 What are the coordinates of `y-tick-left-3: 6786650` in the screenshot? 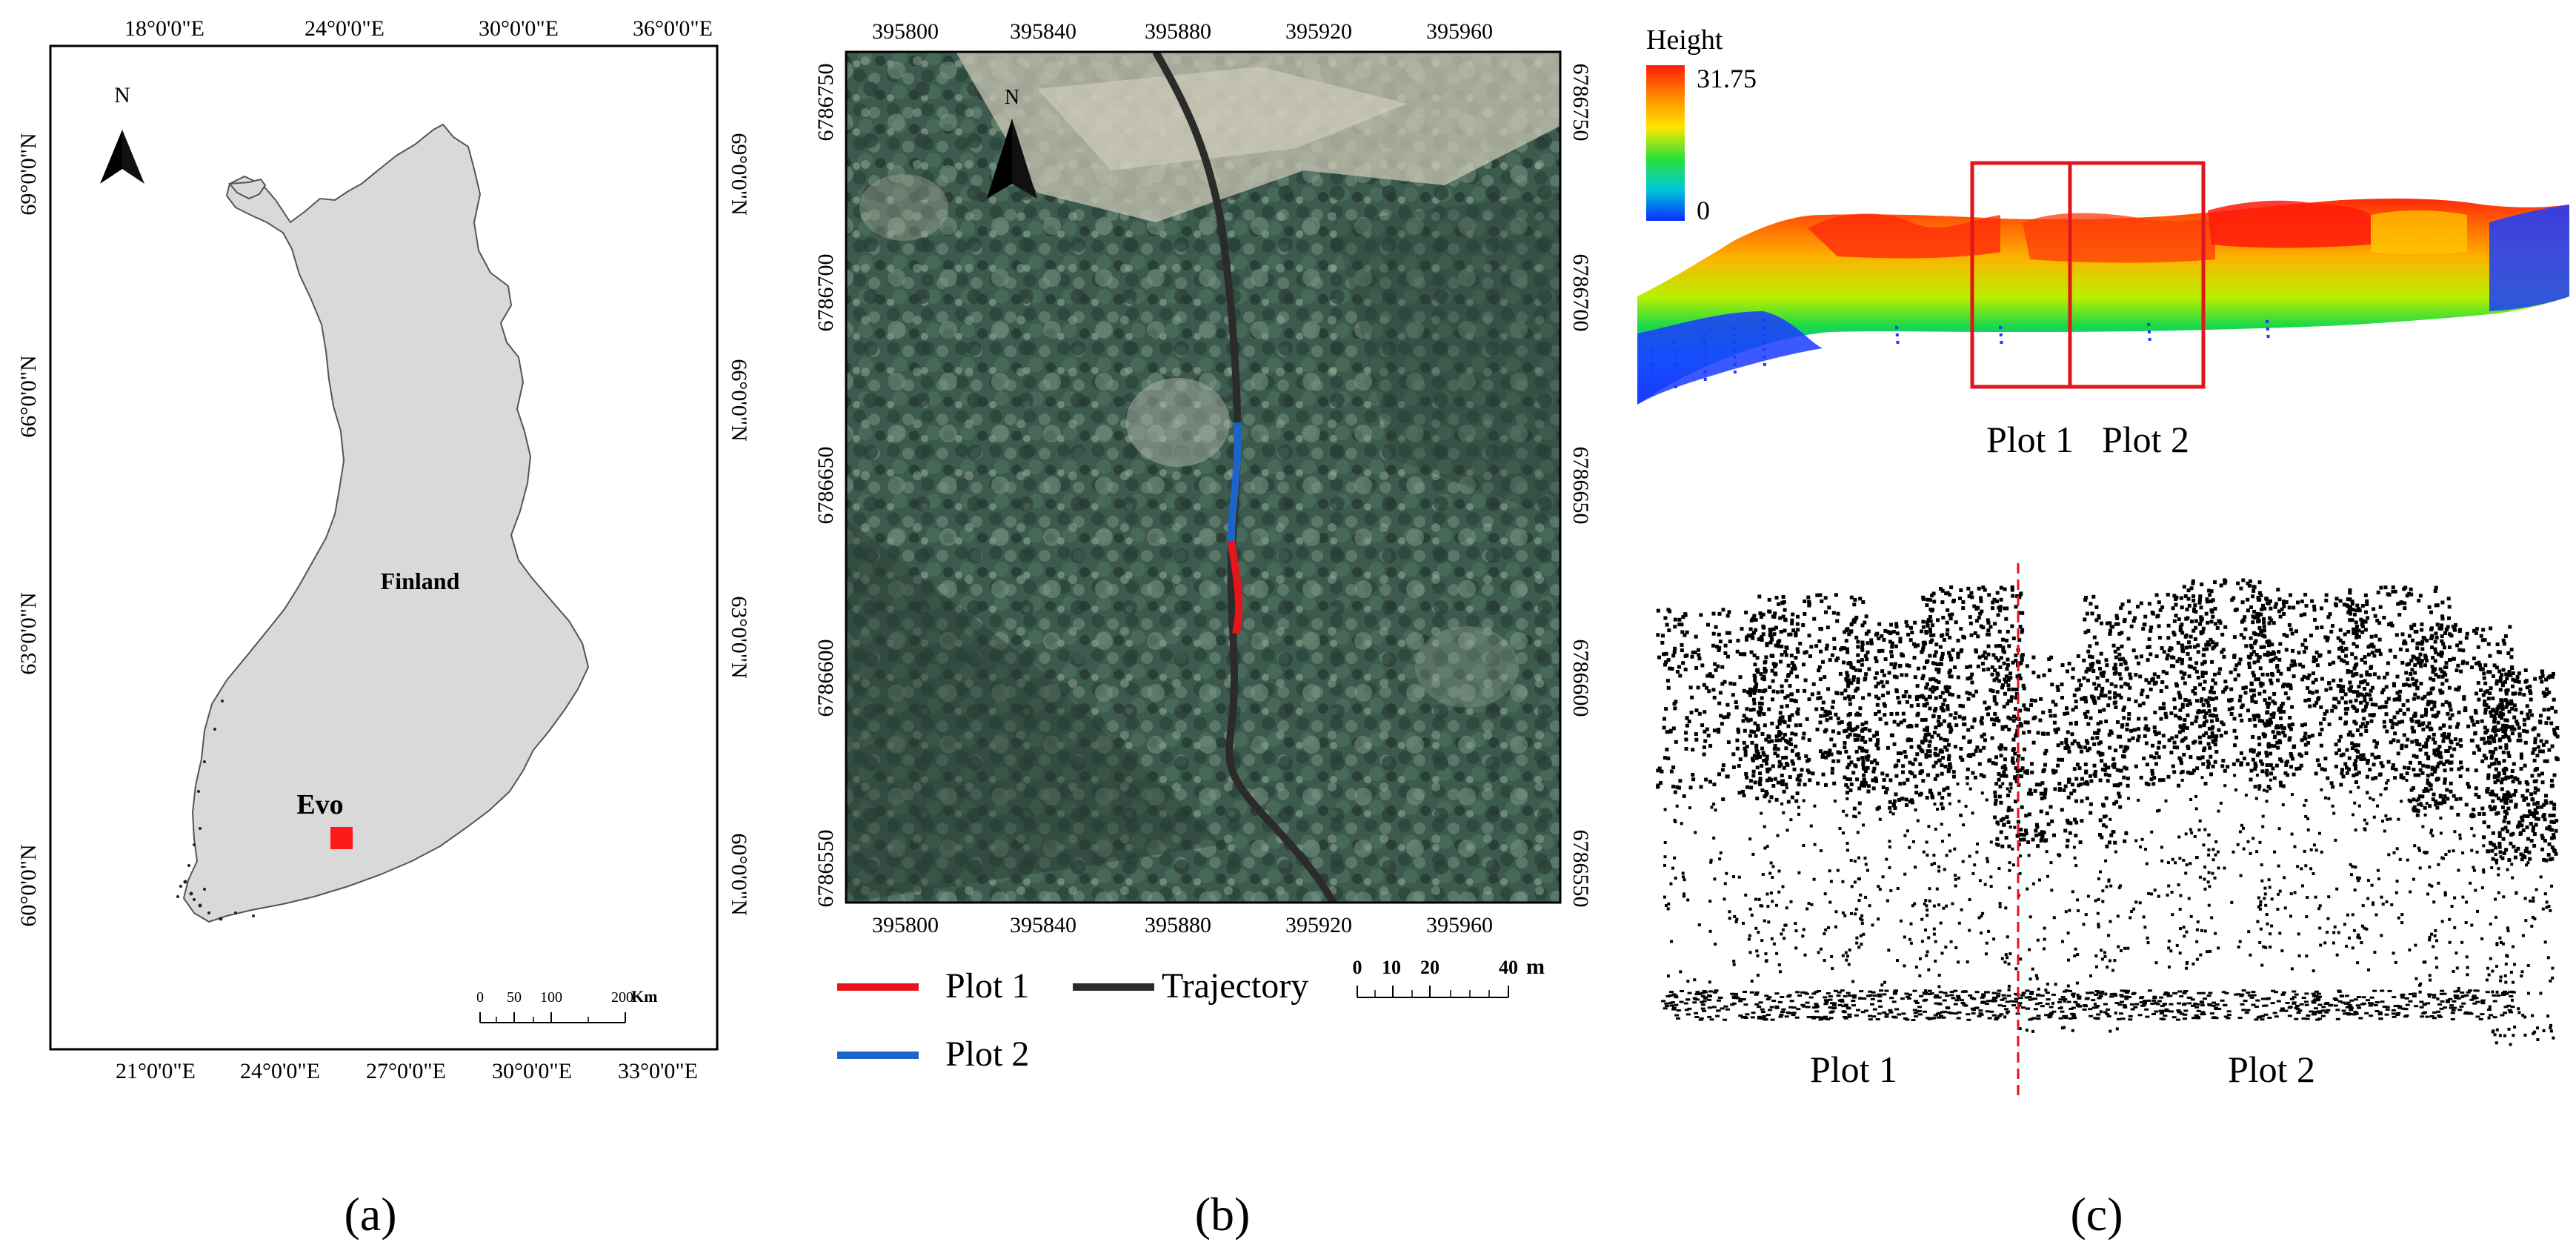 It's located at (825, 486).